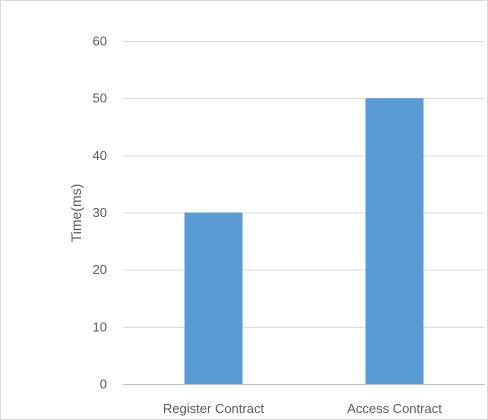 The height and width of the screenshot is (420, 488). Describe the element at coordinates (394, 408) in the screenshot. I see `x-tick-label: Access Contract` at that location.